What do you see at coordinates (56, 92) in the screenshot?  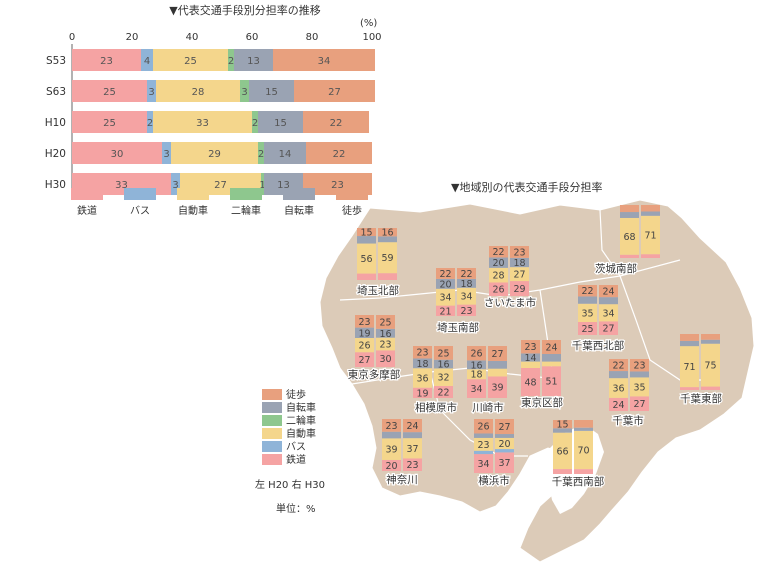 I see `trend-category-label: S63` at bounding box center [56, 92].